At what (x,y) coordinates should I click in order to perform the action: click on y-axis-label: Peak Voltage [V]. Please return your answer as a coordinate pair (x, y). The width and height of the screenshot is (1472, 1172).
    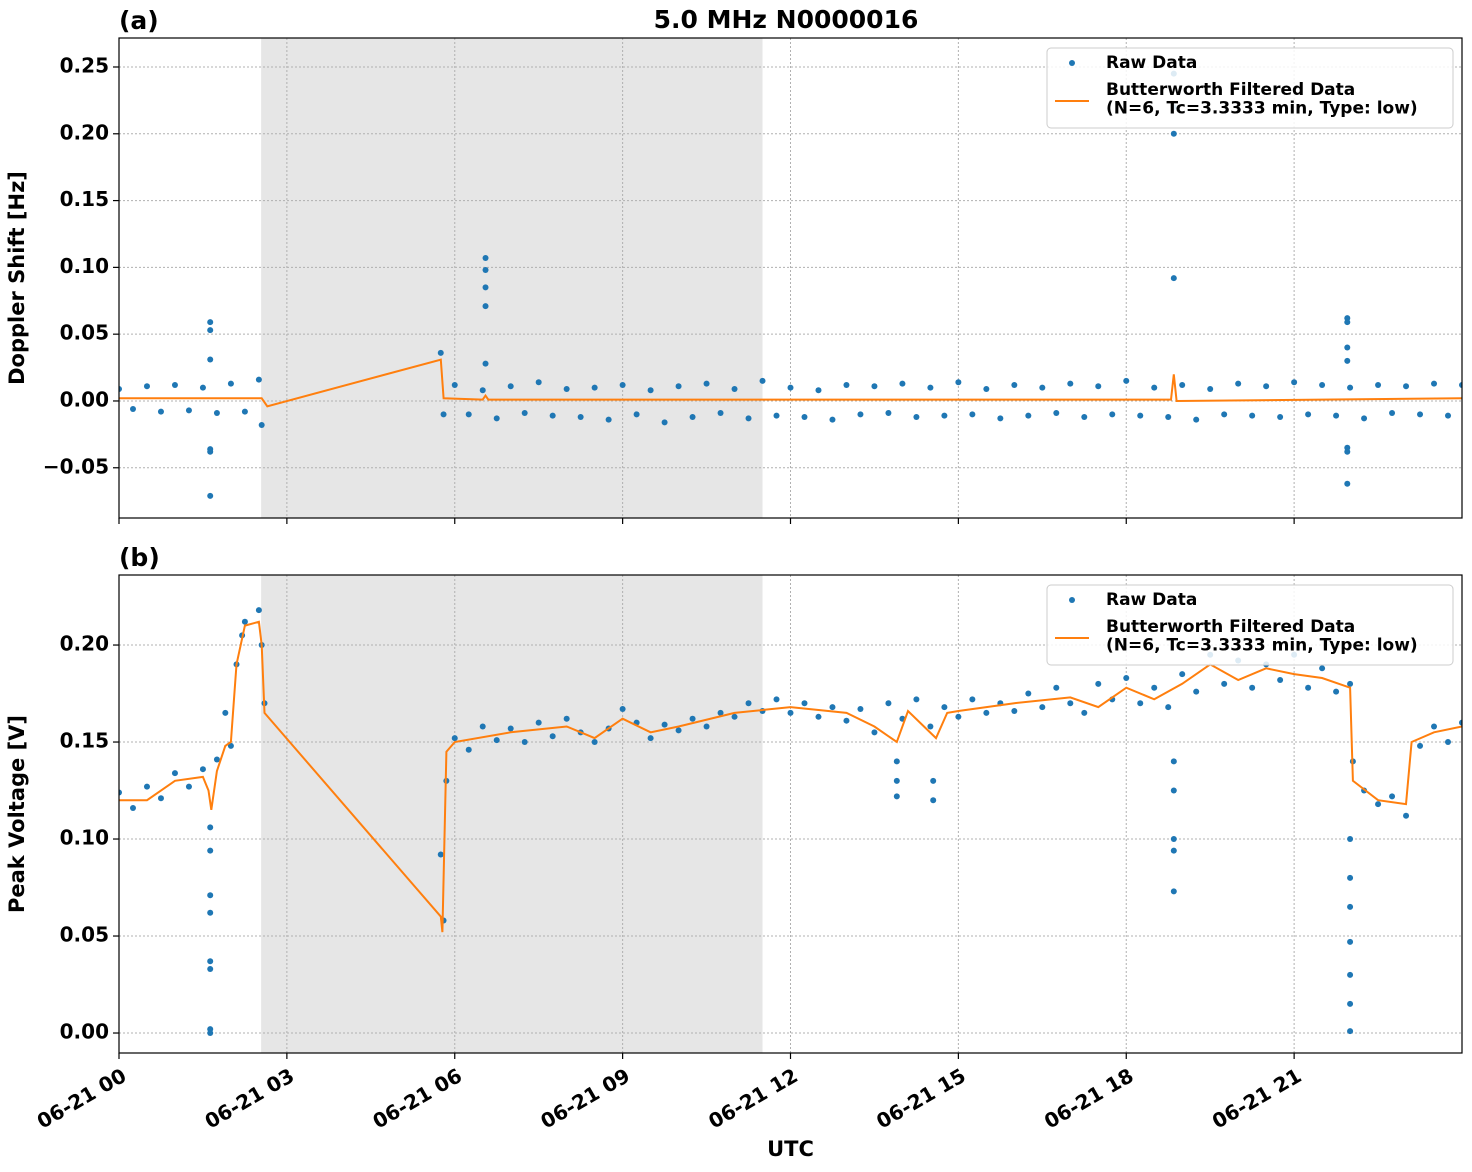
    Looking at the image, I should click on (17, 814).